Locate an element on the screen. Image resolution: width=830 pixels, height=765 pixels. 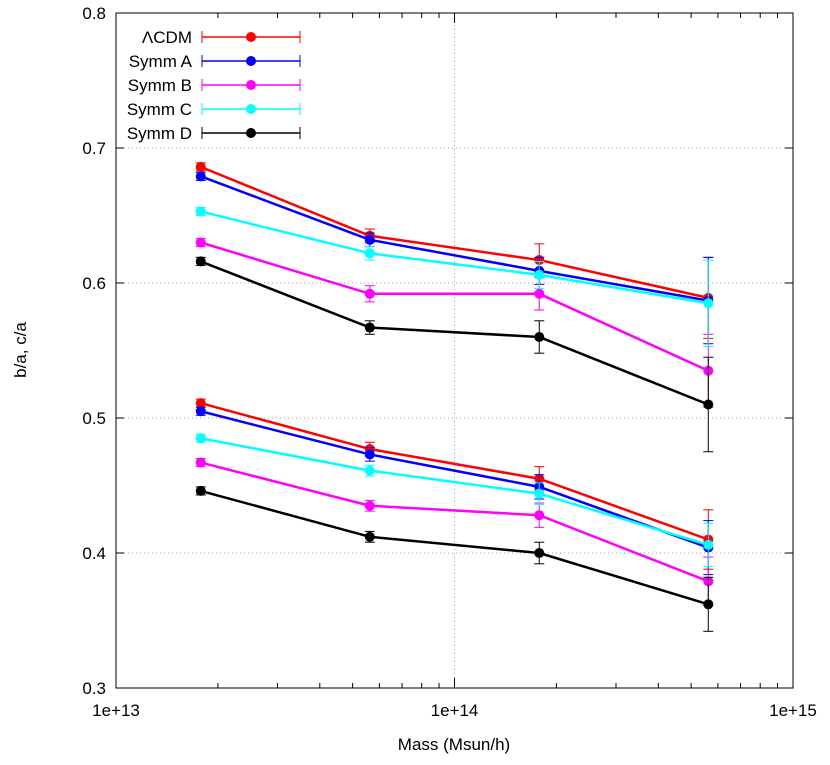
y-tick-label: 0.6 is located at coordinates (94, 283).